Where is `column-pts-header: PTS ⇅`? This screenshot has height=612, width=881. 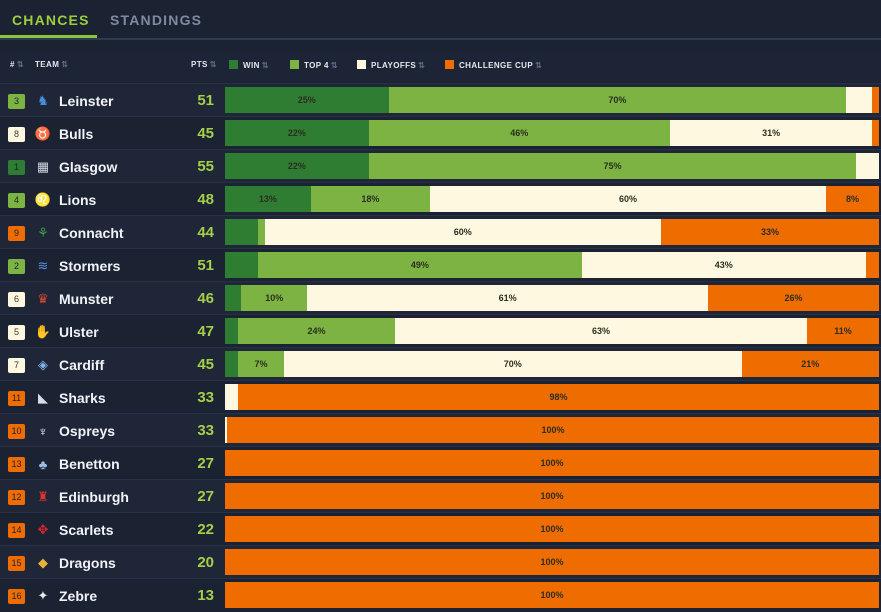 column-pts-header: PTS ⇅ is located at coordinates (204, 64).